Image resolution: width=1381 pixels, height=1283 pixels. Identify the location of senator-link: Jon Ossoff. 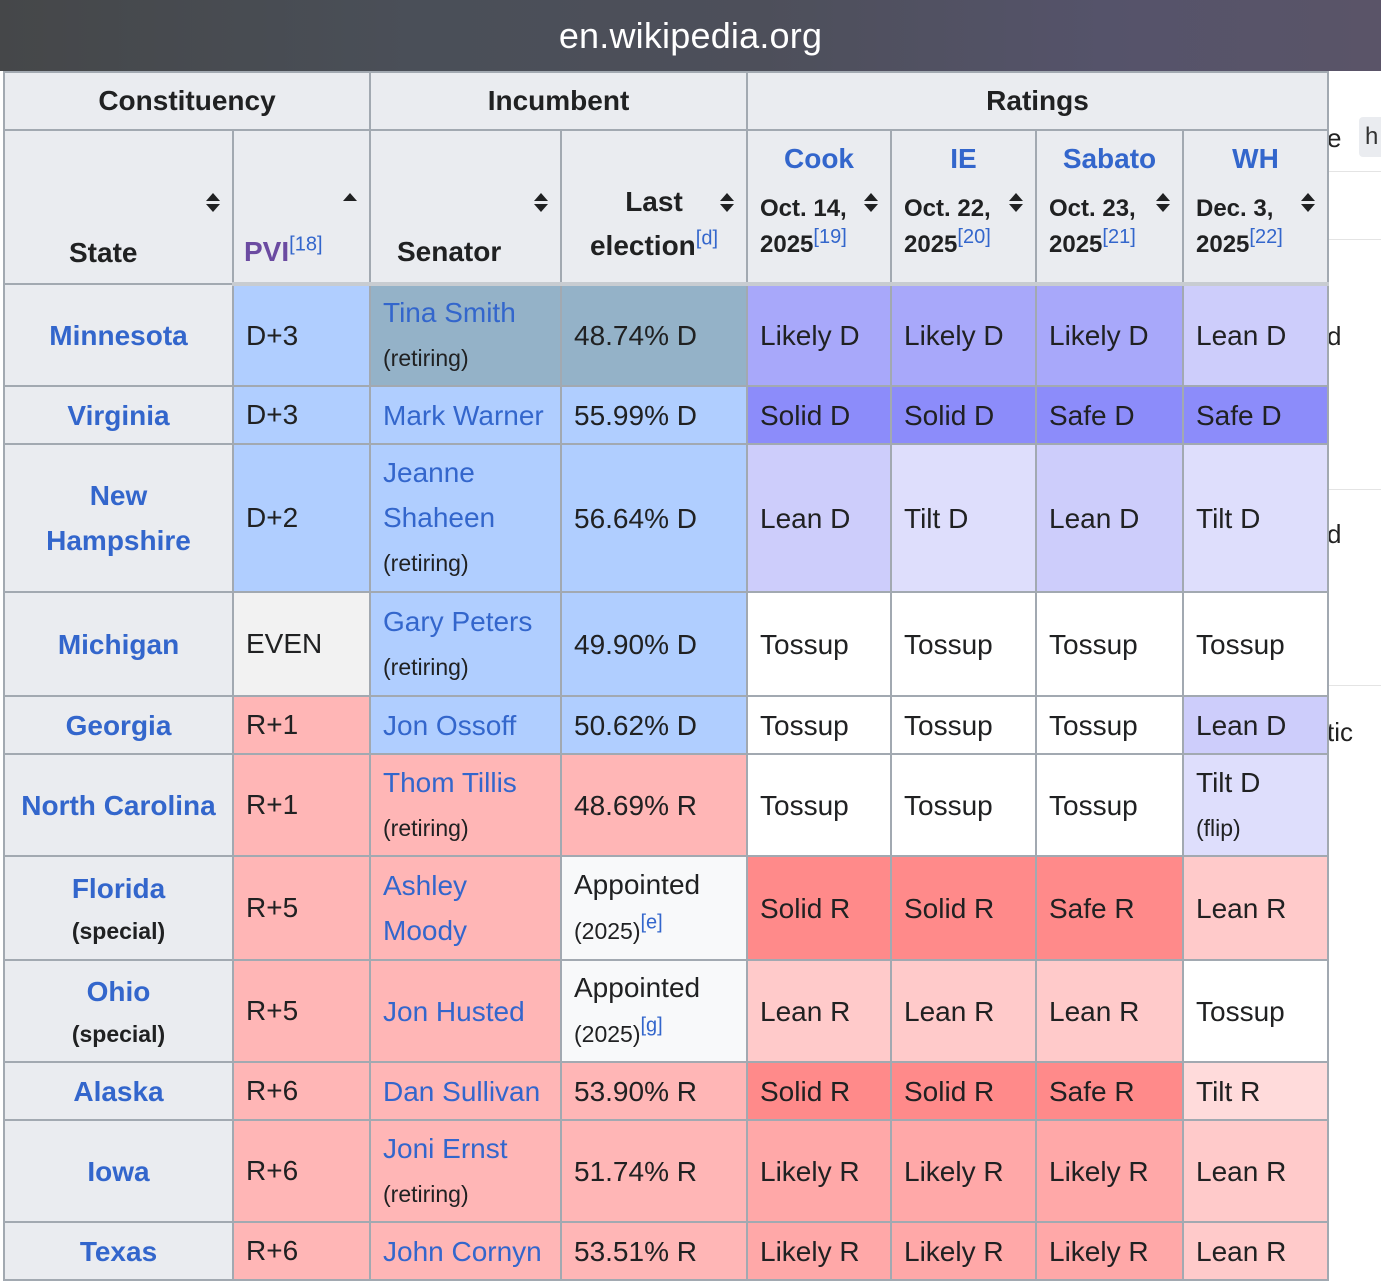
(450, 725).